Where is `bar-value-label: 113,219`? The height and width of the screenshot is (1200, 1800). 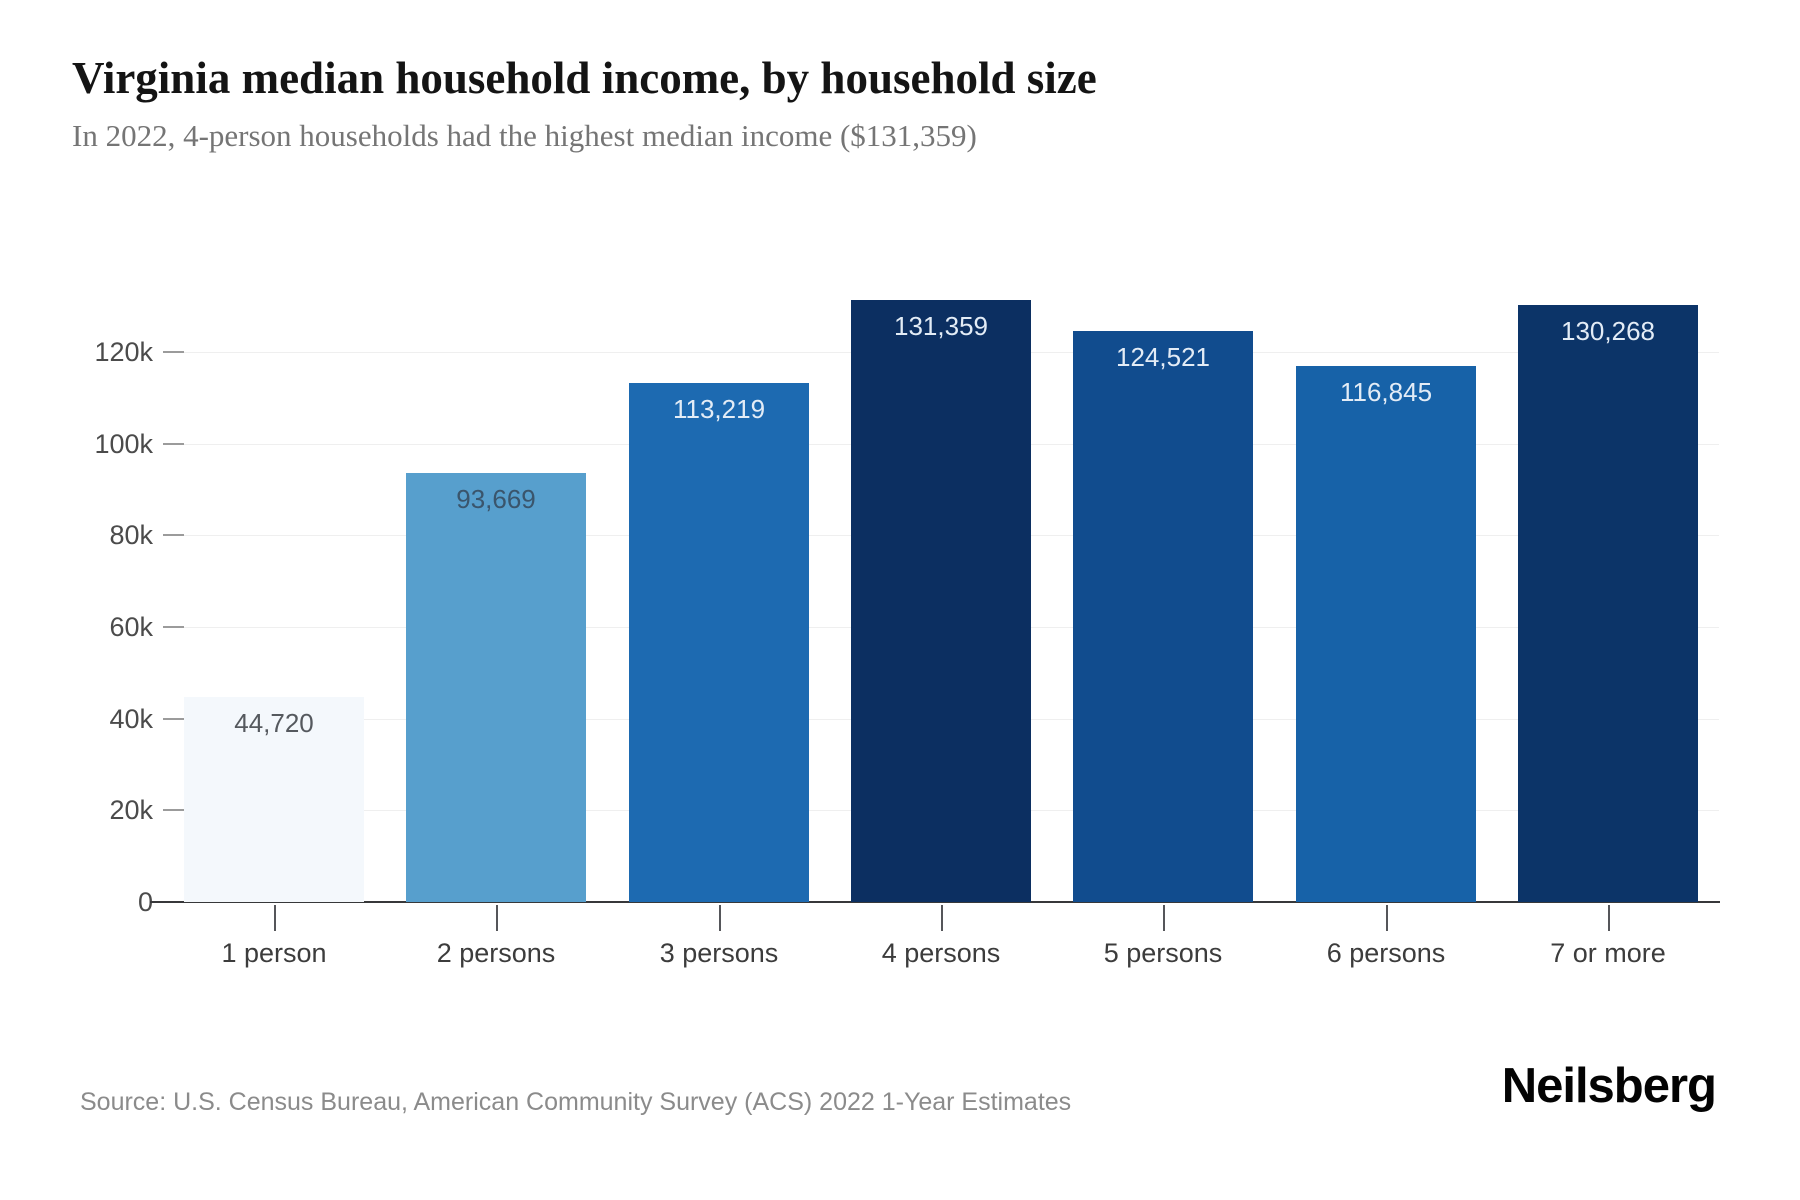 bar-value-label: 113,219 is located at coordinates (719, 409).